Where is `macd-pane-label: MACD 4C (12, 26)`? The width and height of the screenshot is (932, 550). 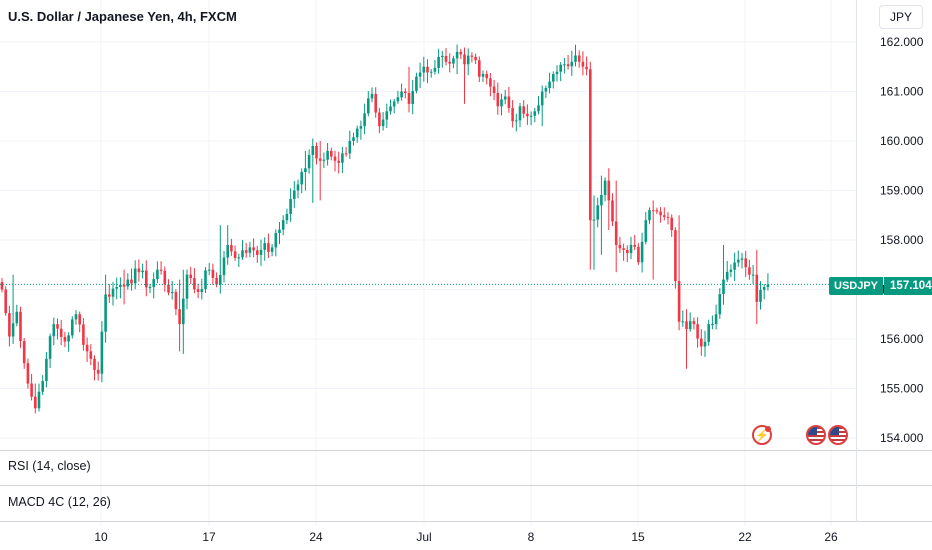 macd-pane-label: MACD 4C (12, 26) is located at coordinates (59, 502).